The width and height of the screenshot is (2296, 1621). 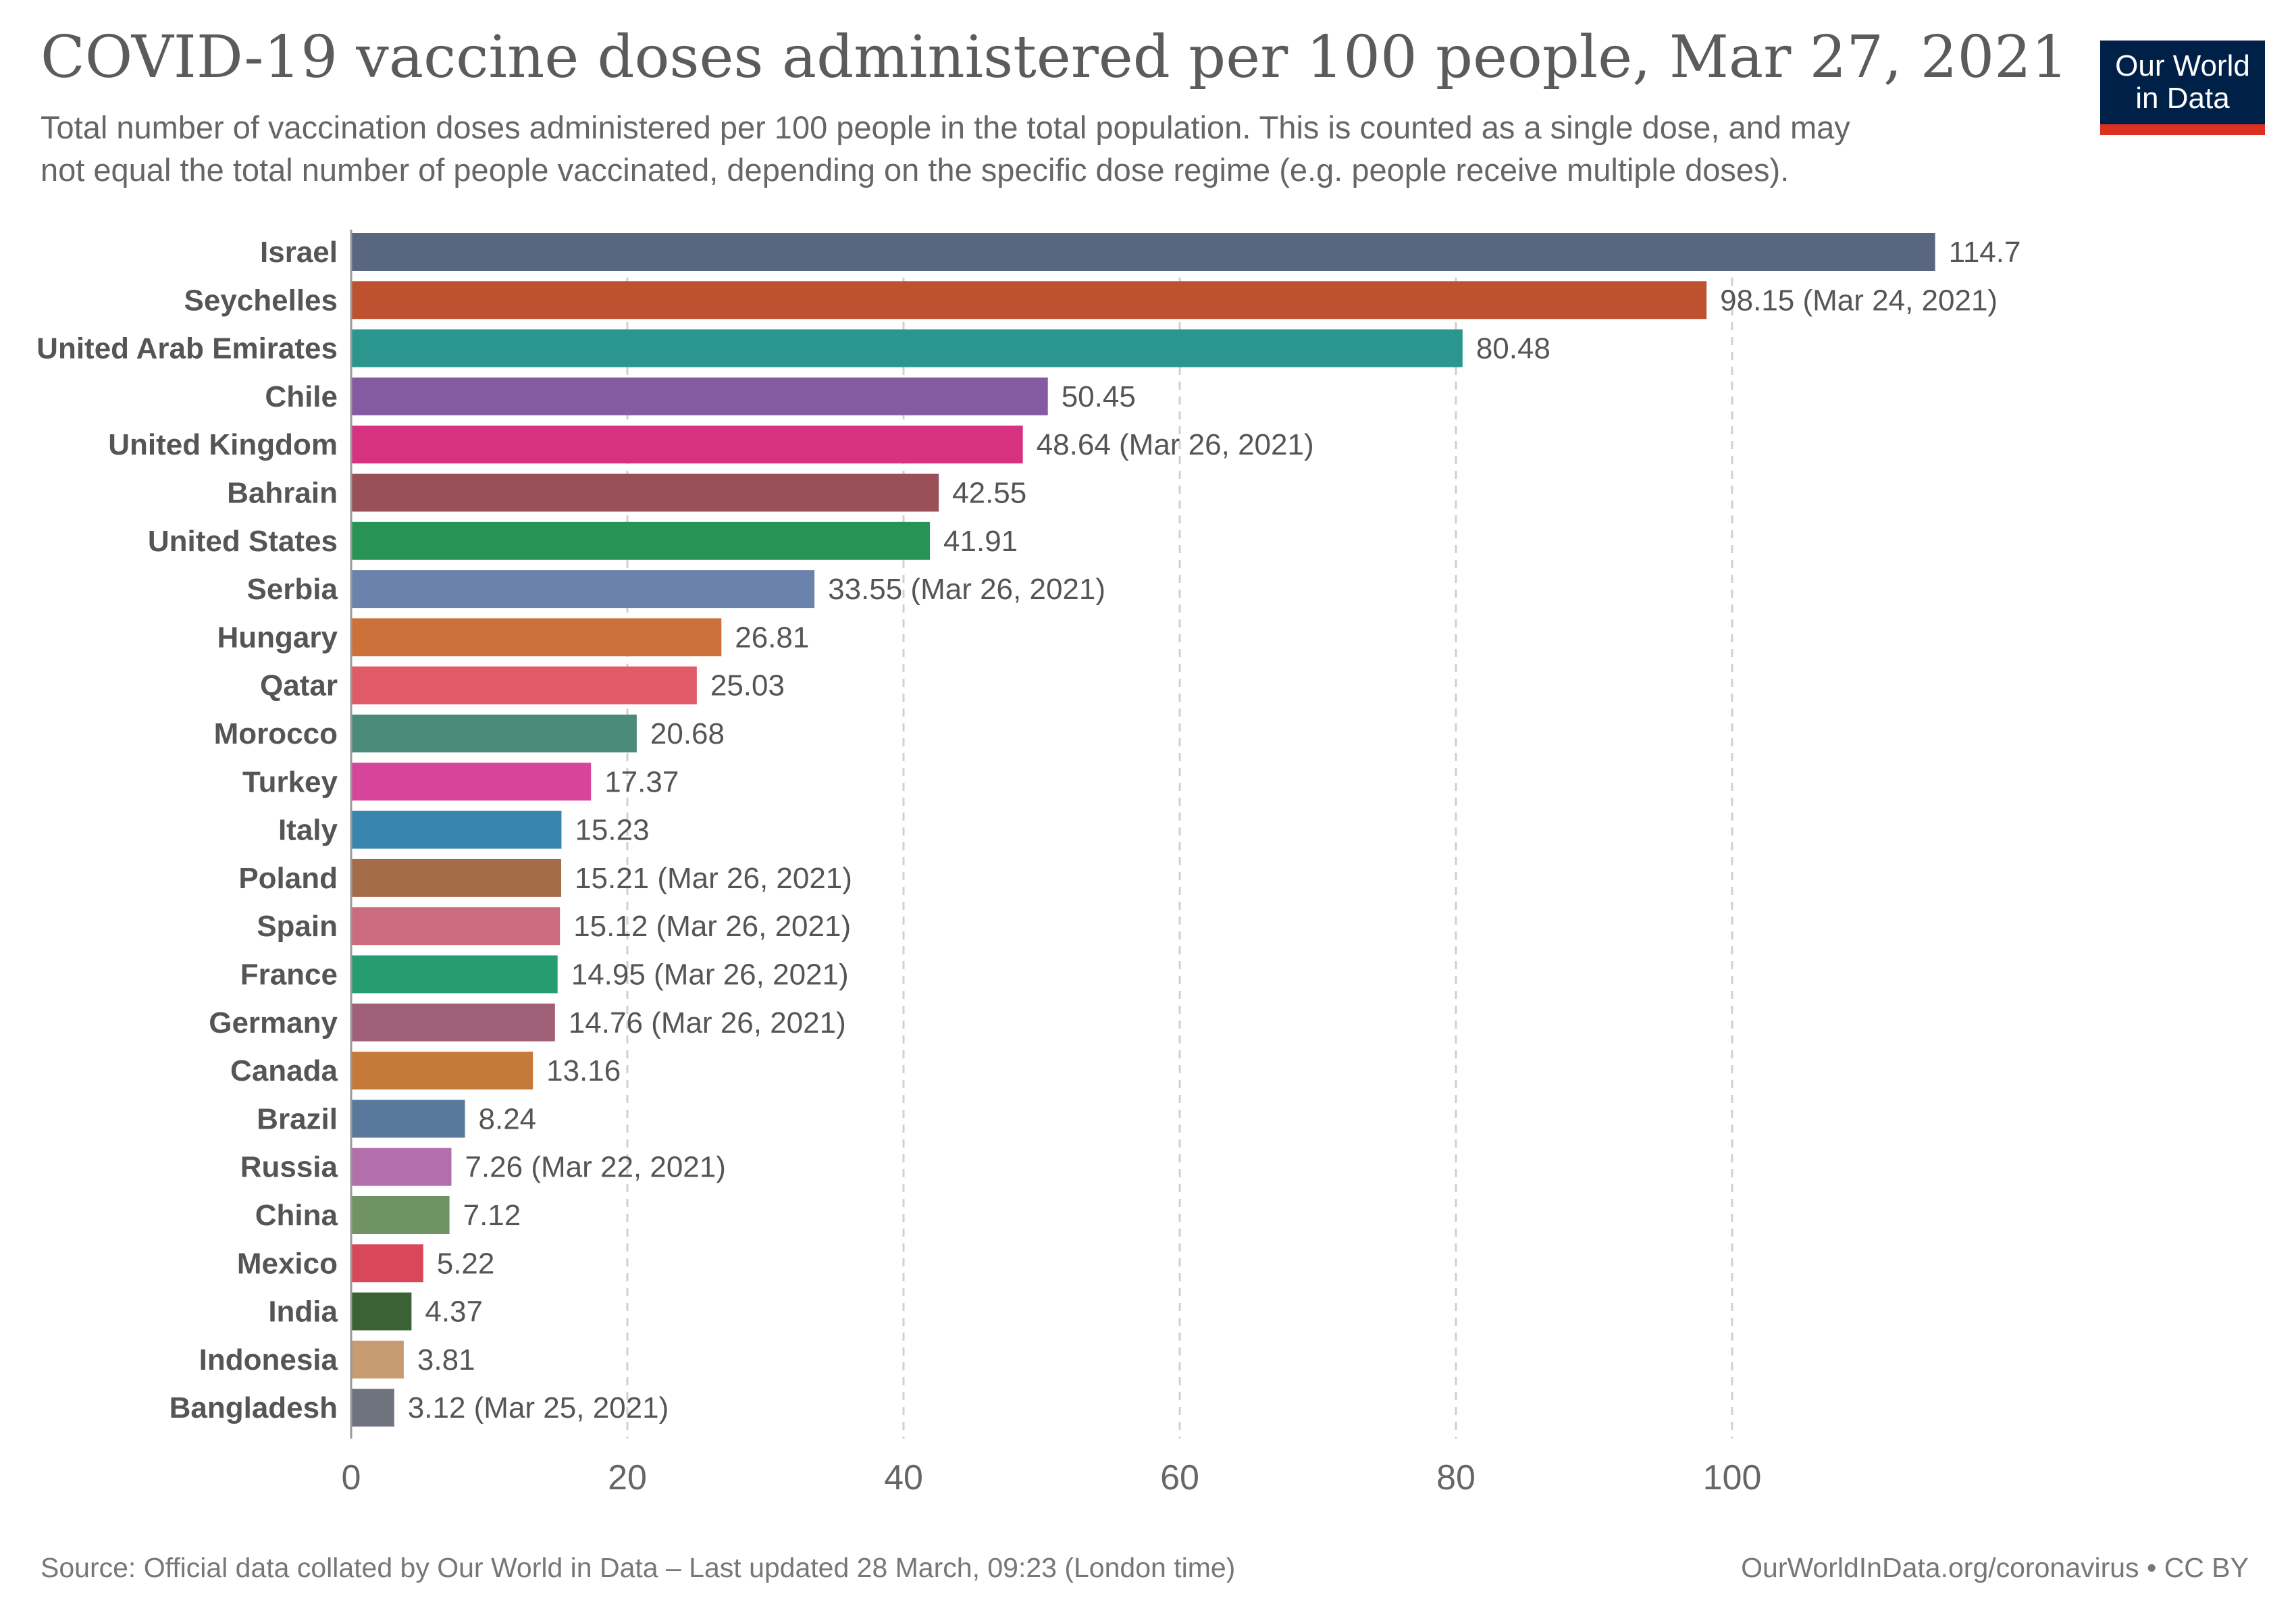 What do you see at coordinates (442, 1071) in the screenshot?
I see `bar-canada` at bounding box center [442, 1071].